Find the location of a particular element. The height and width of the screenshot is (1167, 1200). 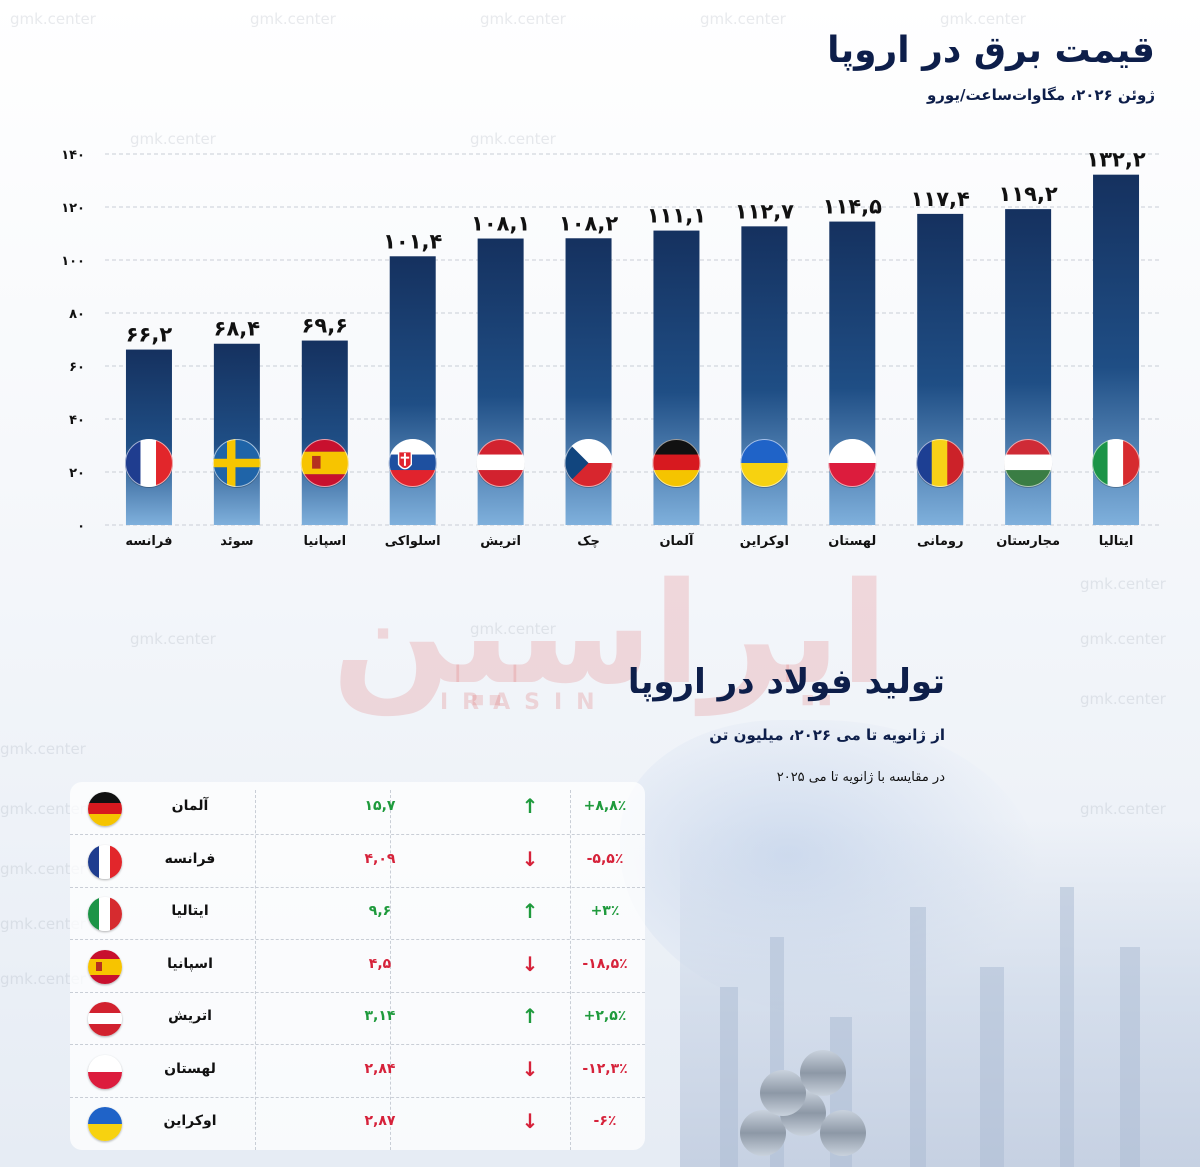

czech-flag-icon is located at coordinates (588, 463).